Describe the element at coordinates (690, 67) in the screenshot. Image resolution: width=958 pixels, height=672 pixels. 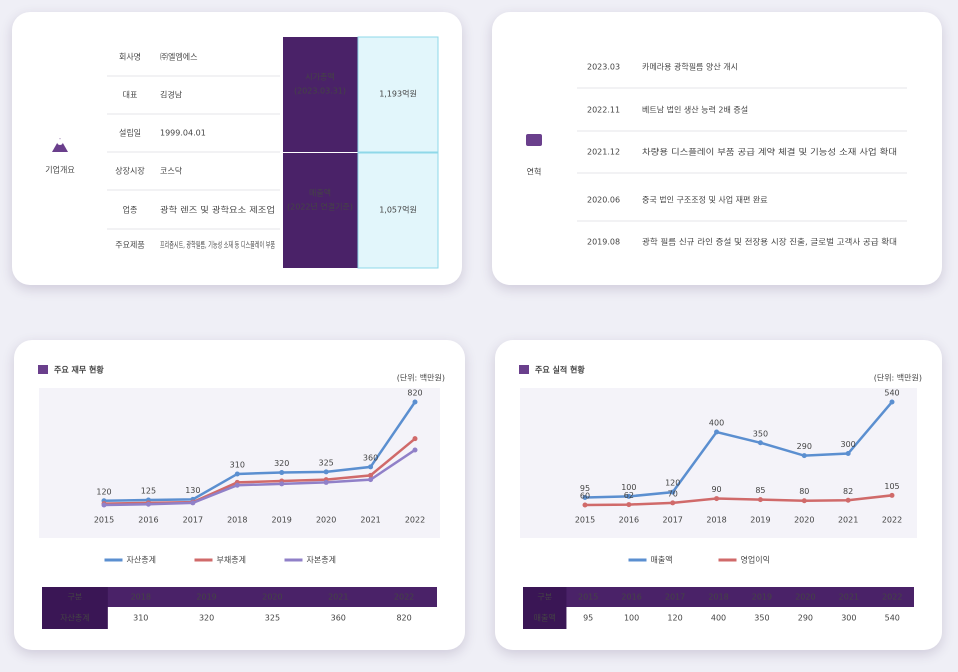
I see `history-text: 카메라용 광학필름 양산 개시` at that location.